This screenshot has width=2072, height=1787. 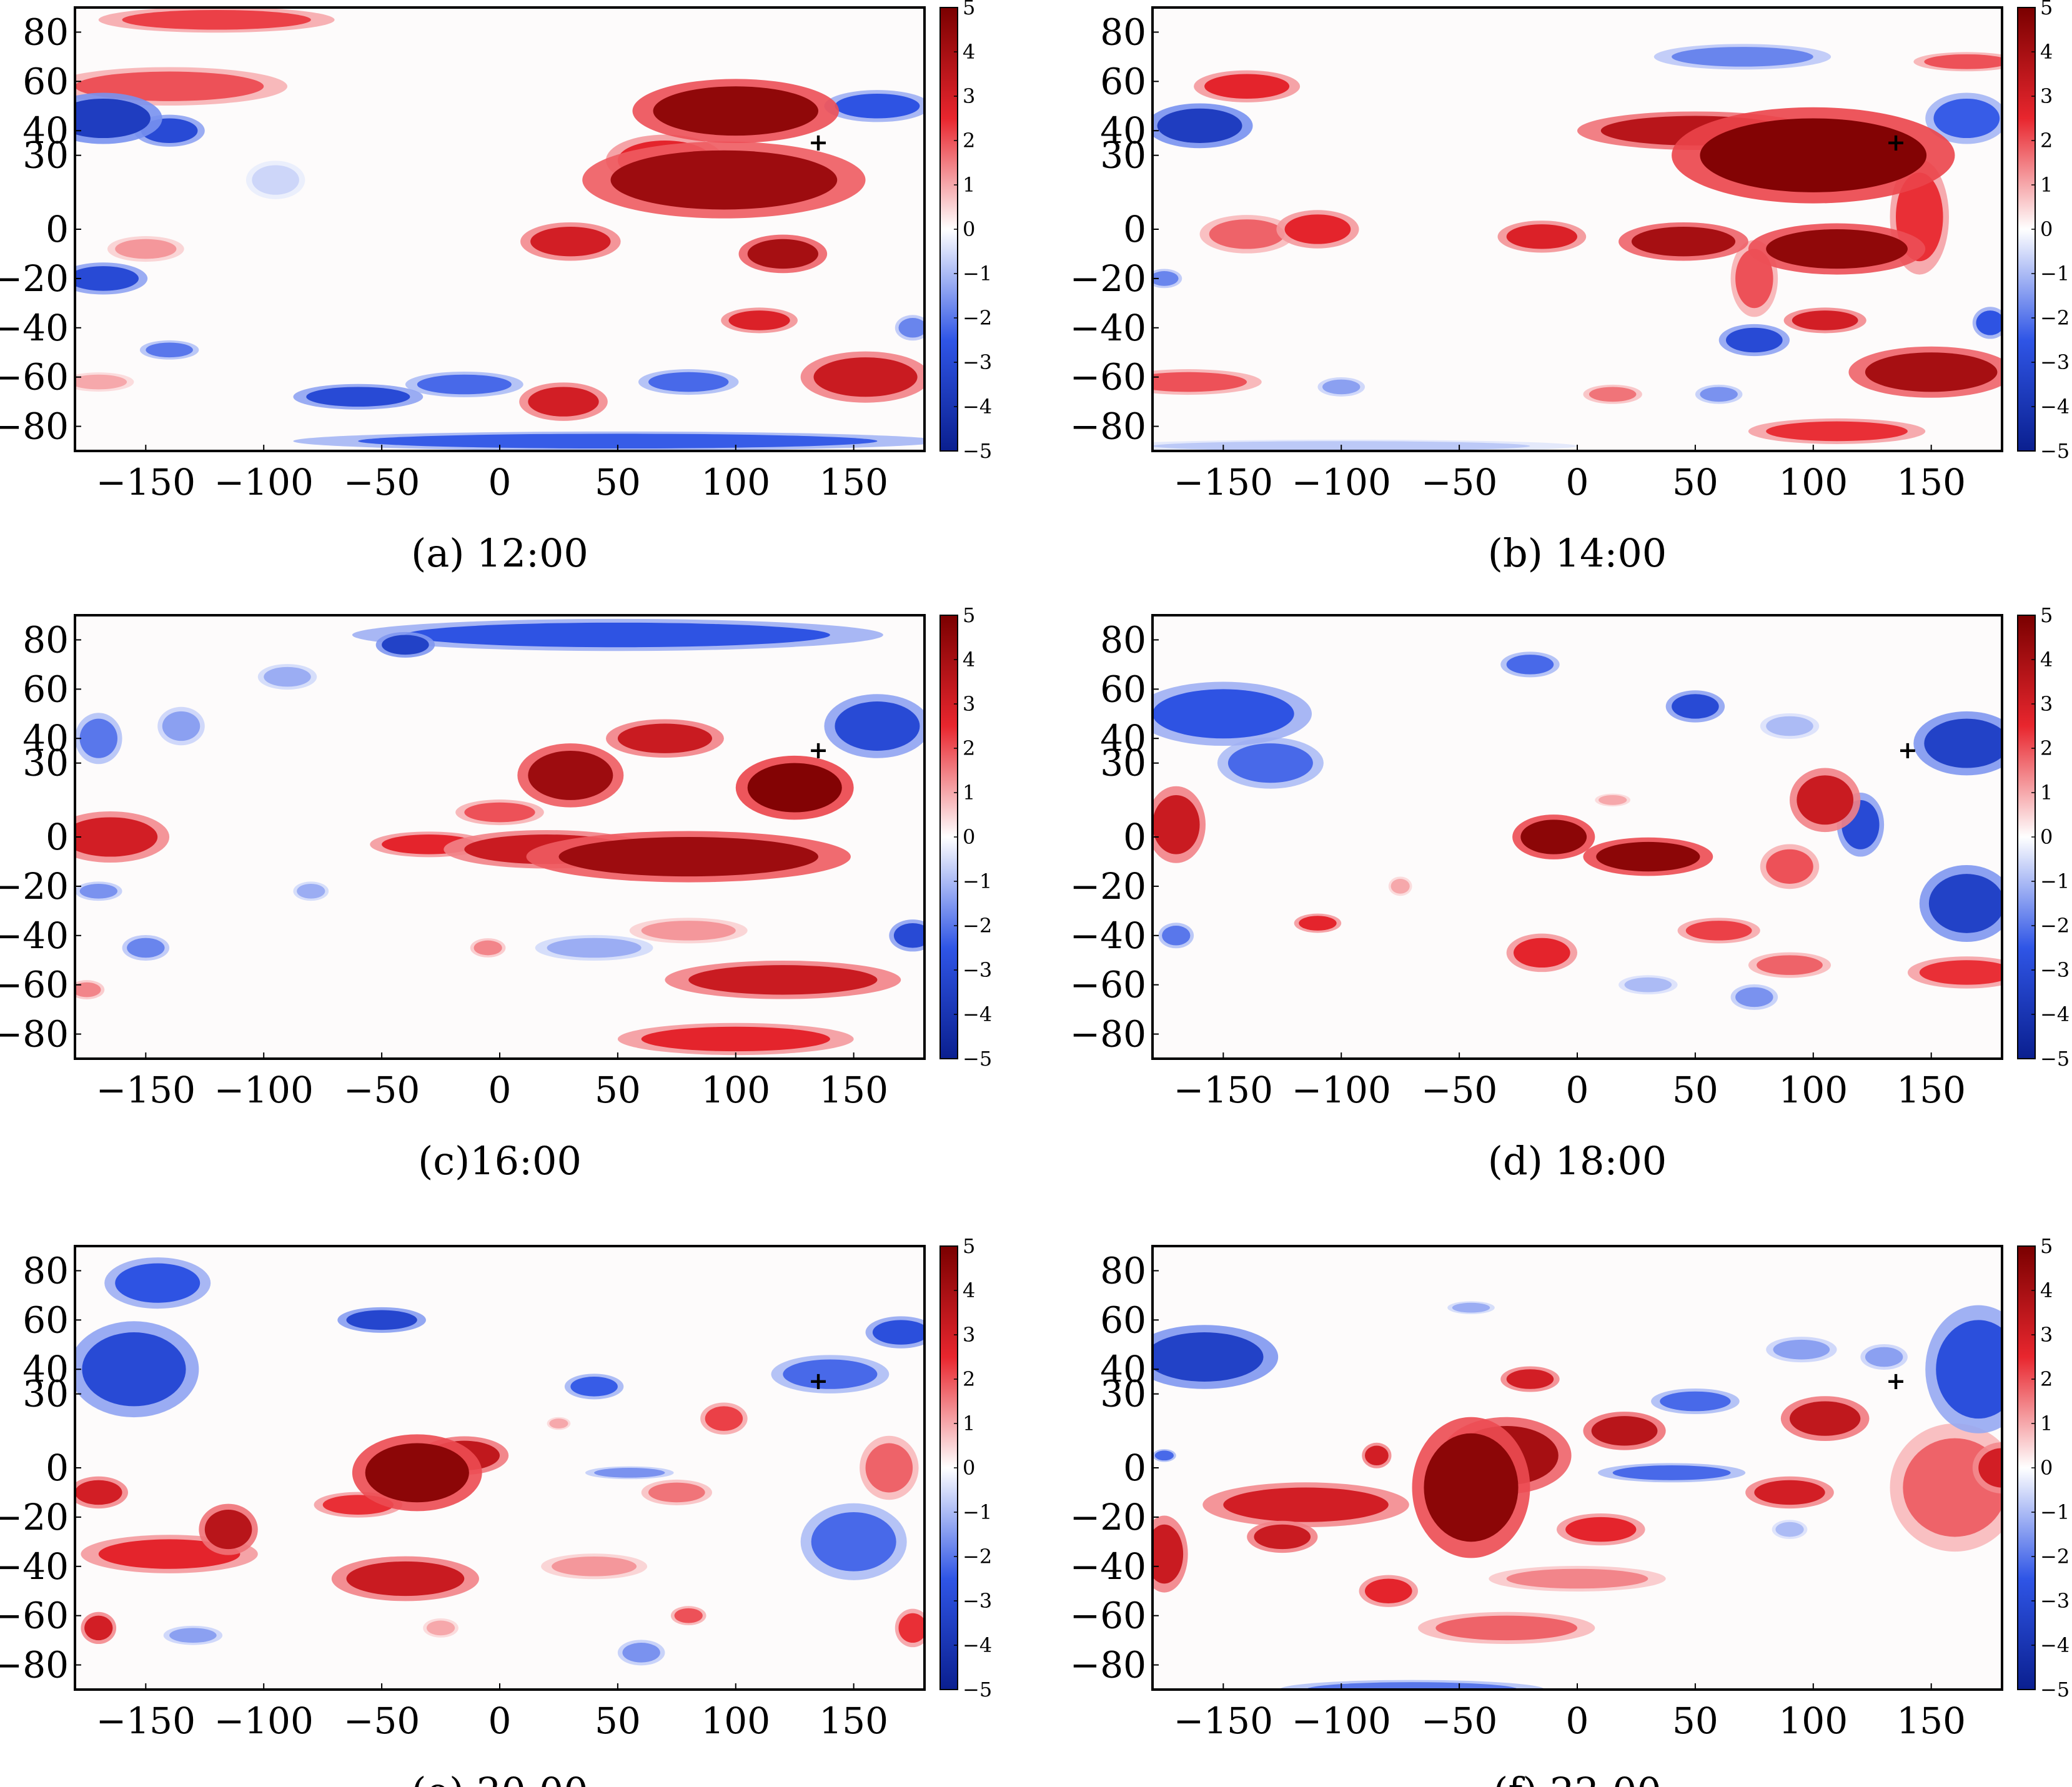 What do you see at coordinates (977, 1645) in the screenshot?
I see `colorbar-tick-label: −4` at bounding box center [977, 1645].